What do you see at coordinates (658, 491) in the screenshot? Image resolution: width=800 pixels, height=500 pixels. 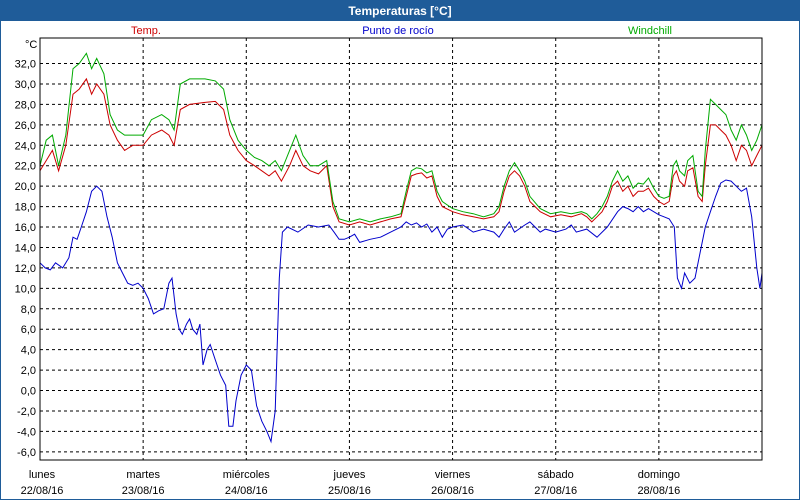 I see `x-tick-date-label: 28/08/16` at bounding box center [658, 491].